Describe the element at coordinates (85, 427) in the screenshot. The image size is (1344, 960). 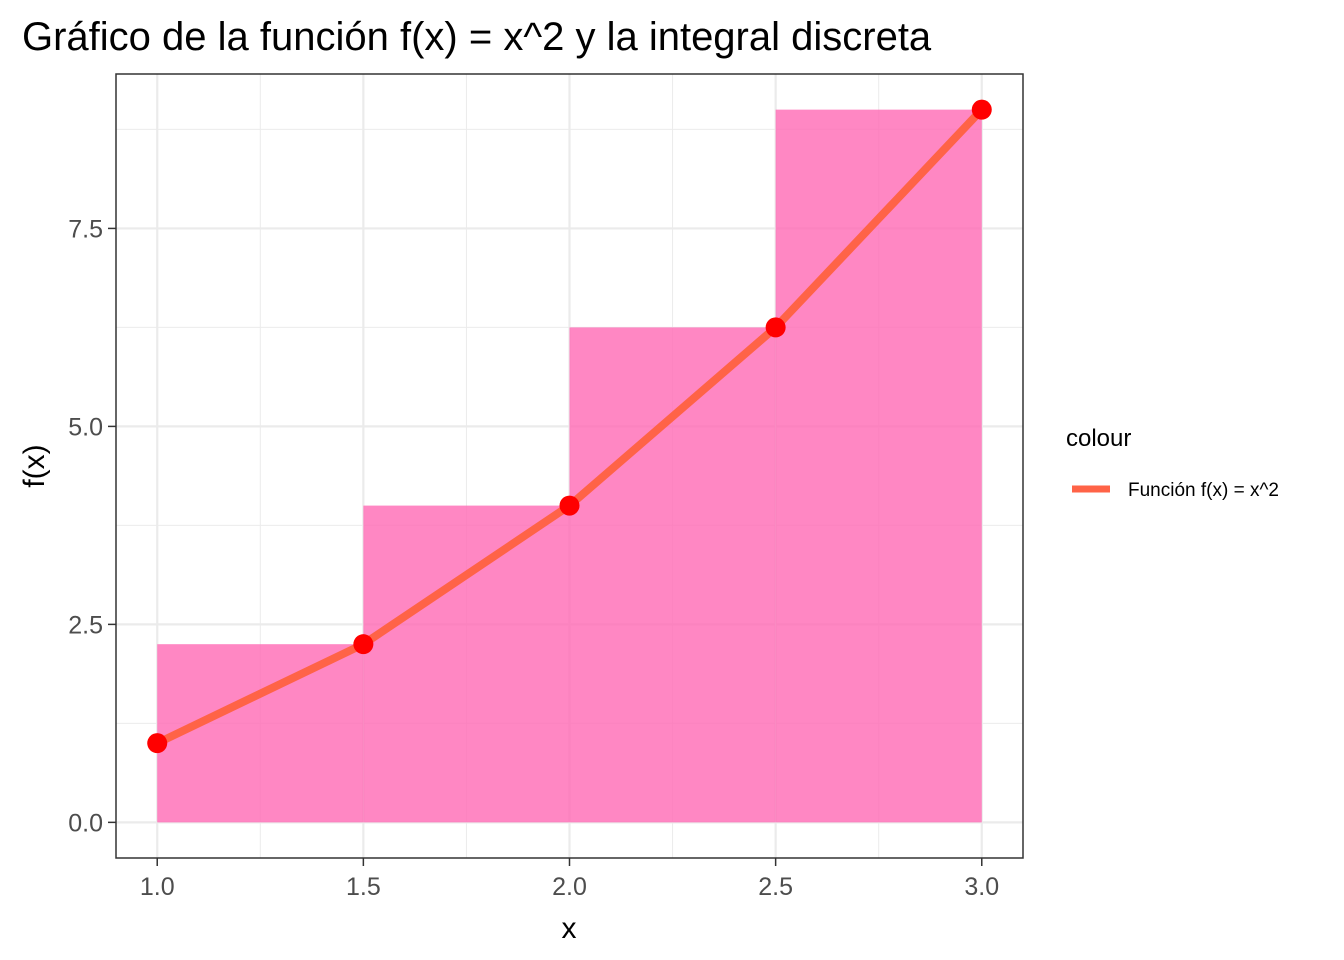
I see `y-tick-label: 5.0` at that location.